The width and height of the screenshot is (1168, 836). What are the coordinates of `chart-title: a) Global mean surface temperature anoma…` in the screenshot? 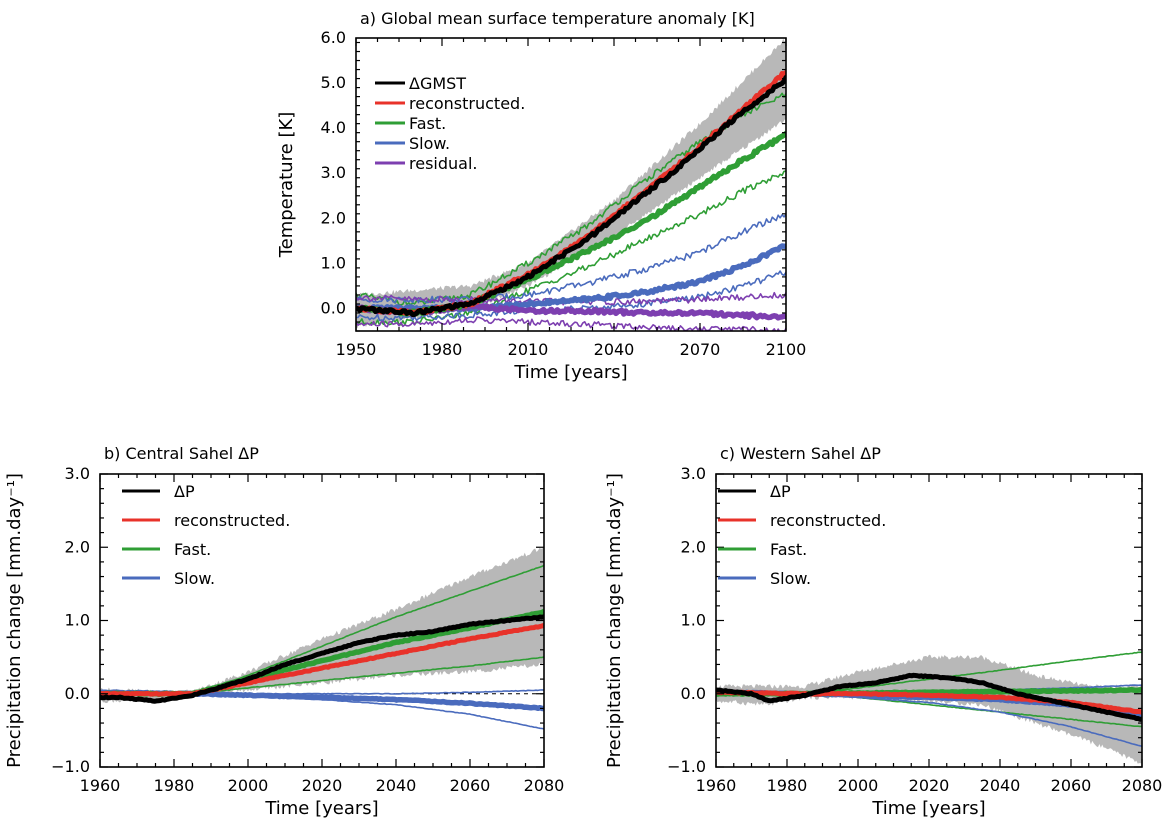 It's located at (557, 18).